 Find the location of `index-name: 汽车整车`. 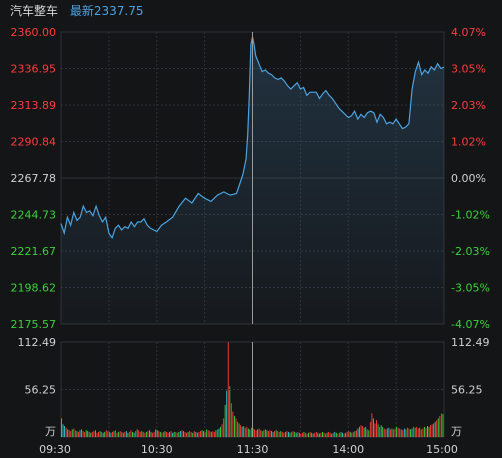

index-name: 汽车整车 is located at coordinates (34, 11).